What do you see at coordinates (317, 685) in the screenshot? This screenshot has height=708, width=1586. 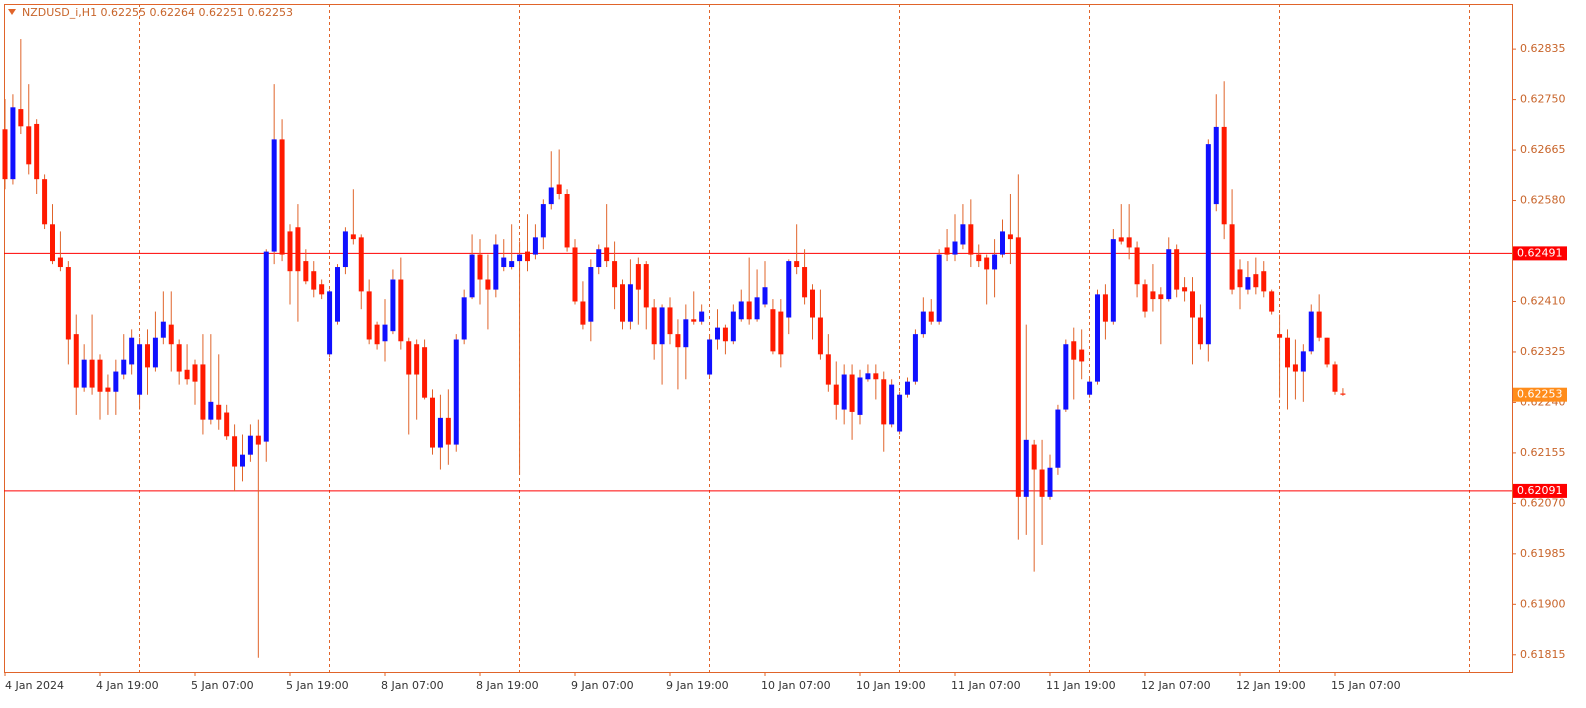 I see `x-tick-label: 5 Jan 19:00` at bounding box center [317, 685].